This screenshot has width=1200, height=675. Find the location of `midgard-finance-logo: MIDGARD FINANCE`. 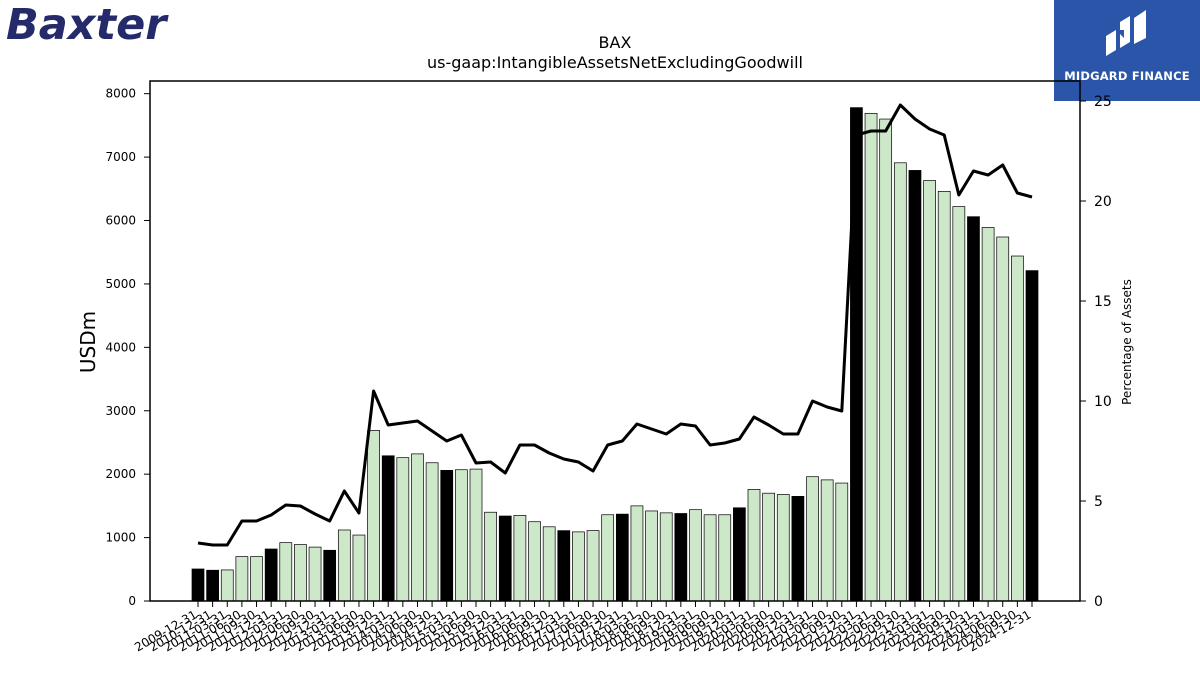

midgard-finance-logo: MIDGARD FINANCE is located at coordinates (1127, 50).